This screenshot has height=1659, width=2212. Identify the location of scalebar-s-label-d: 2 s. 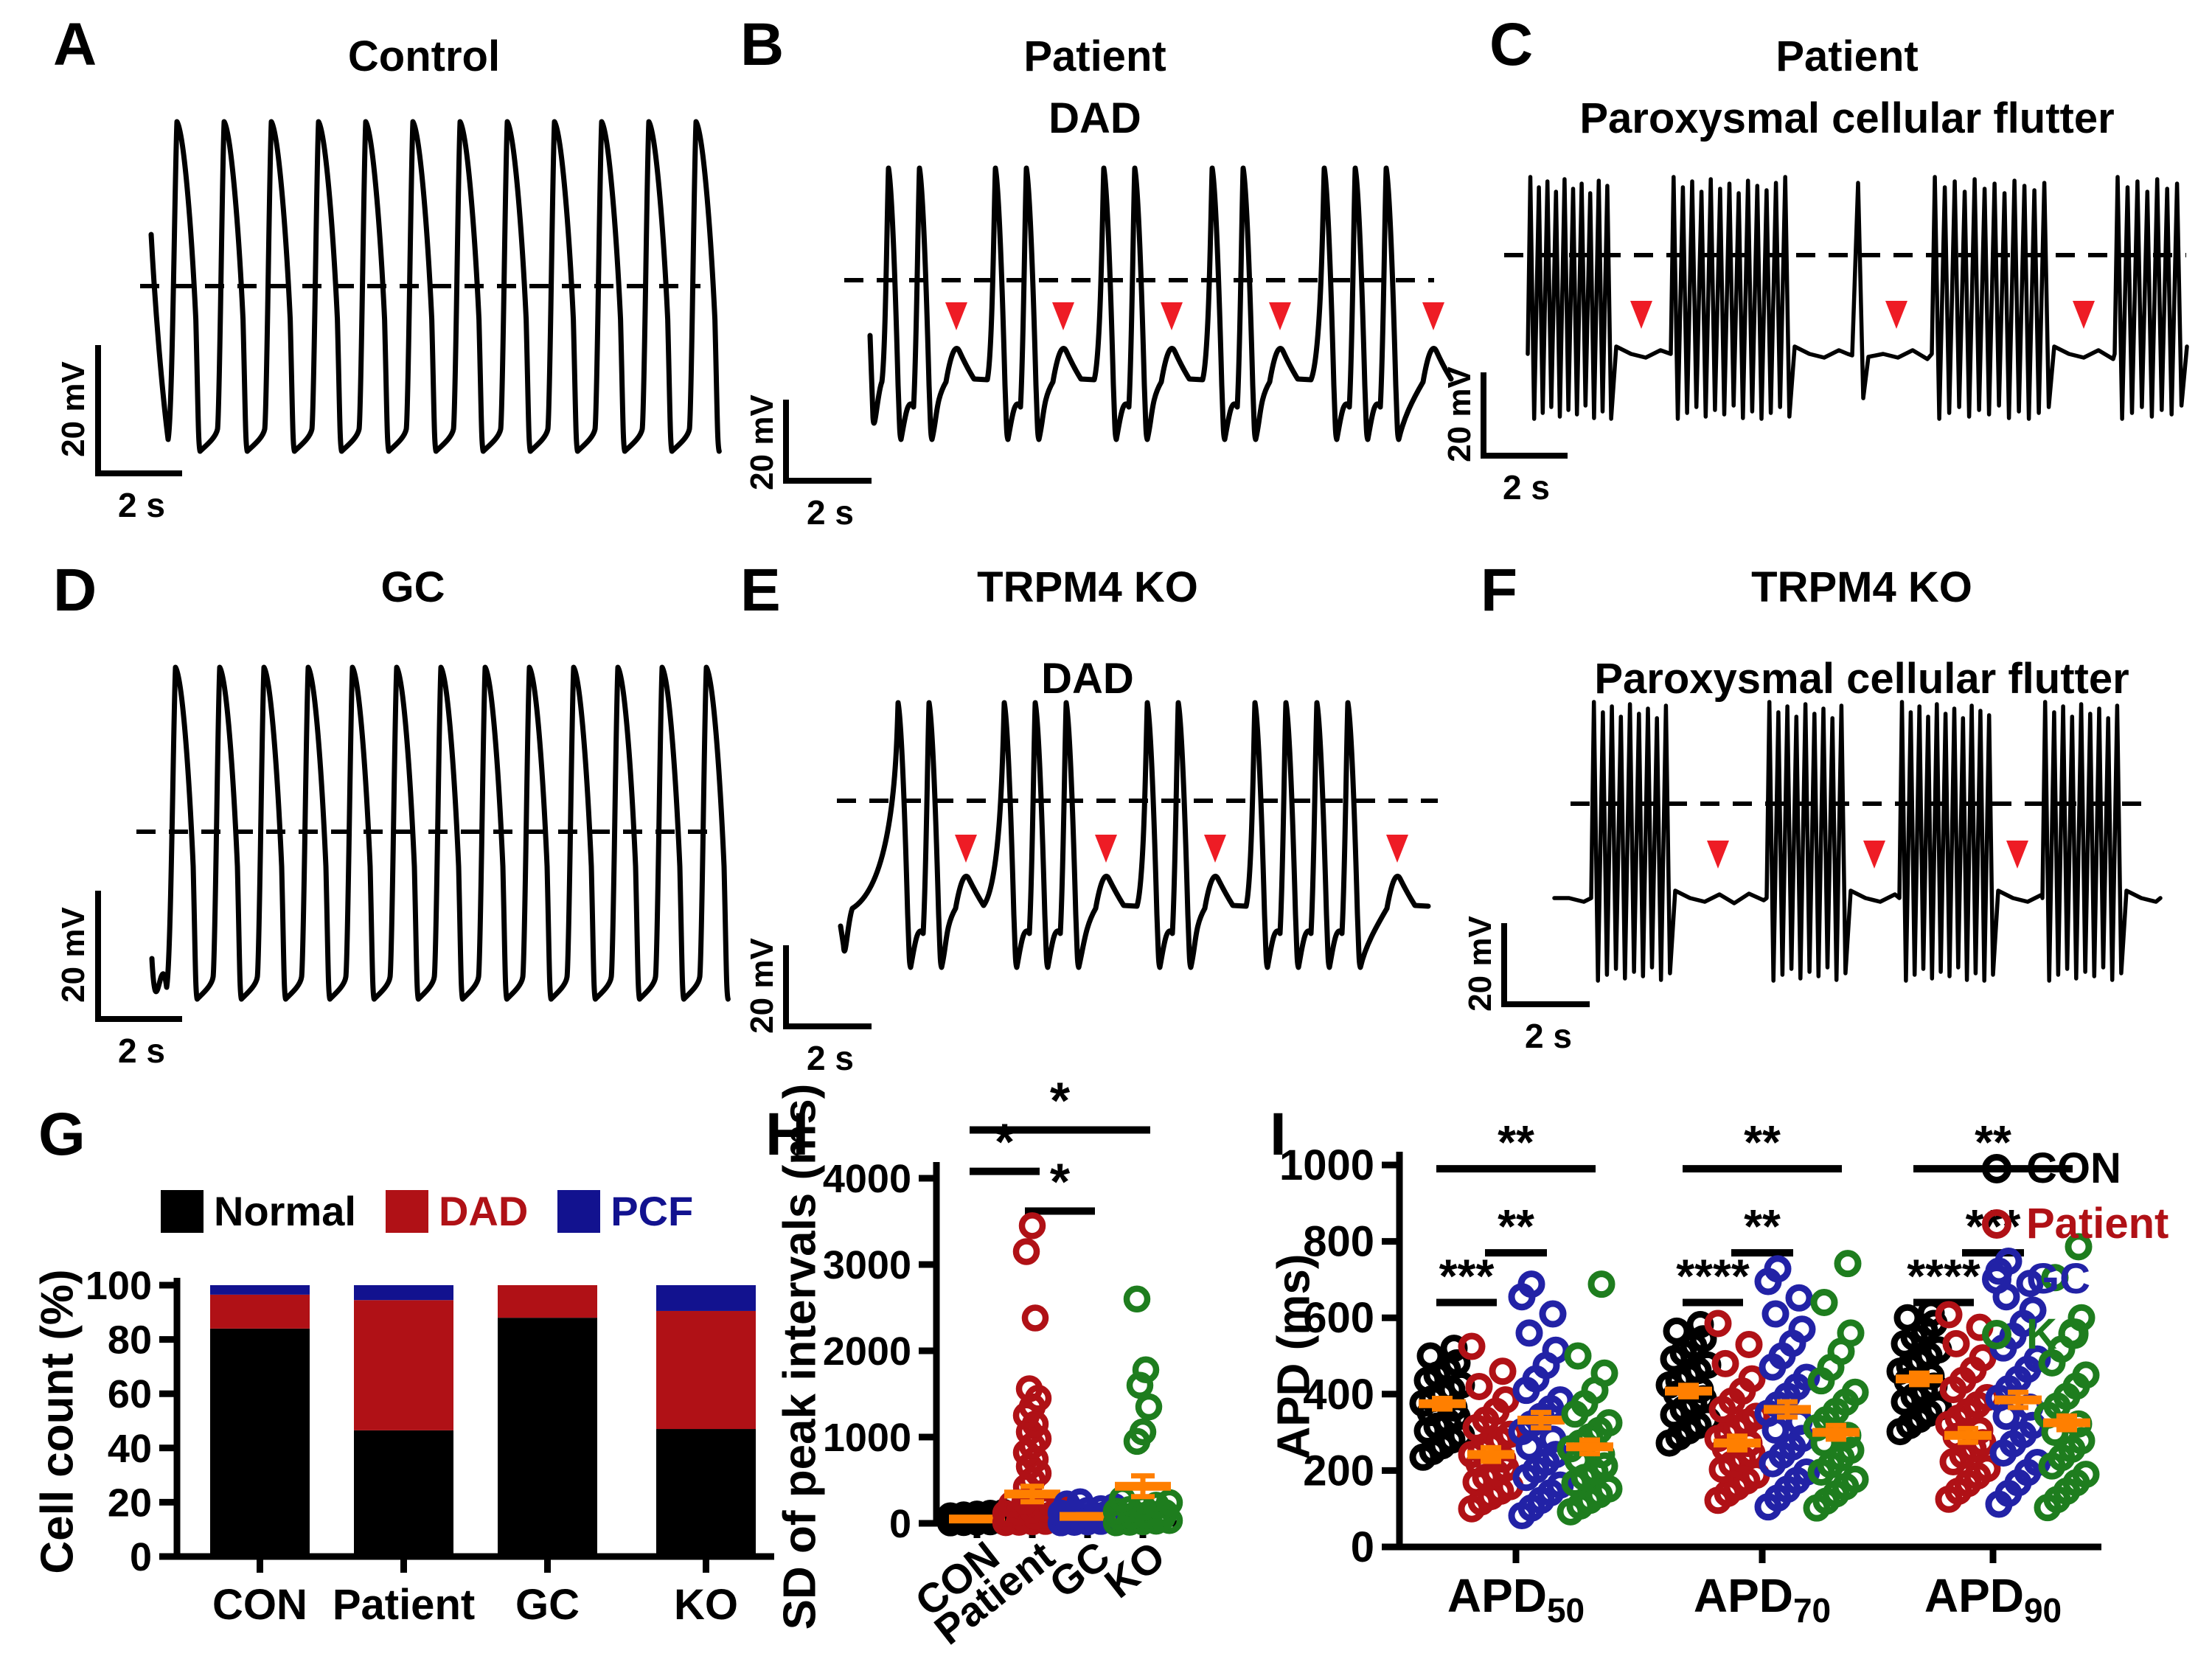
(141, 1051).